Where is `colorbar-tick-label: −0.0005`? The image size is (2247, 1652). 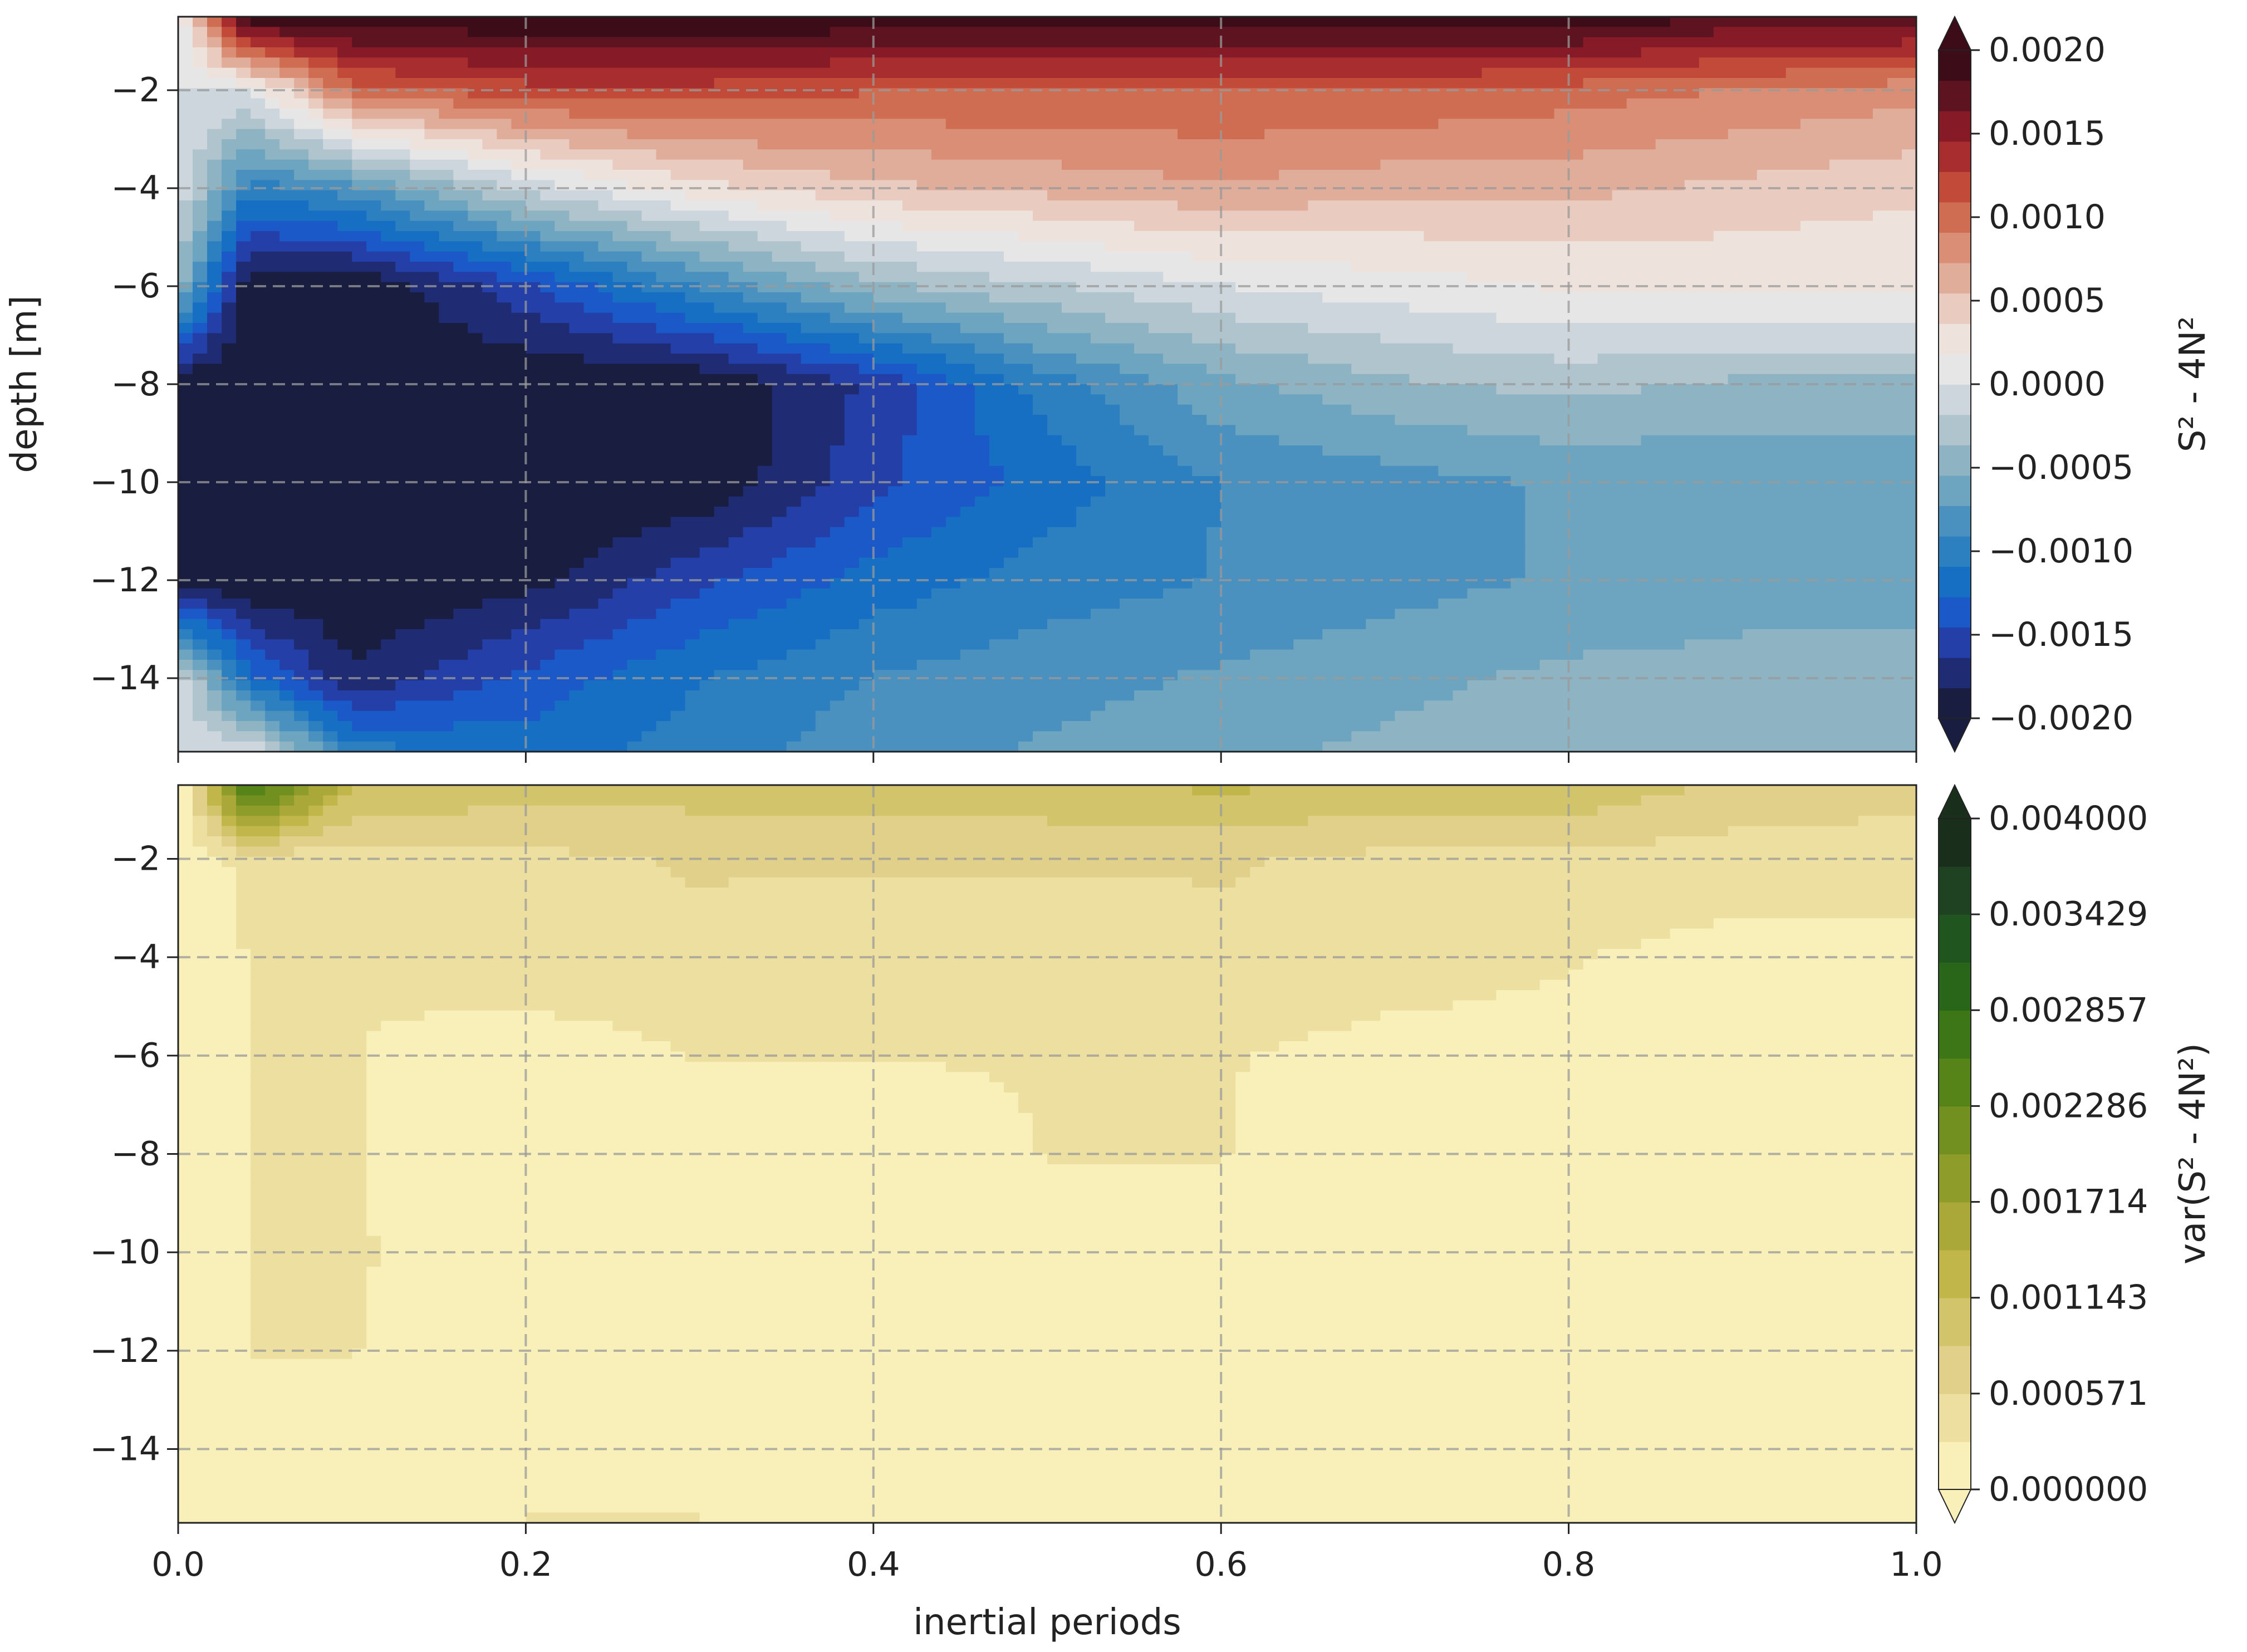 colorbar-tick-label: −0.0005 is located at coordinates (2061, 467).